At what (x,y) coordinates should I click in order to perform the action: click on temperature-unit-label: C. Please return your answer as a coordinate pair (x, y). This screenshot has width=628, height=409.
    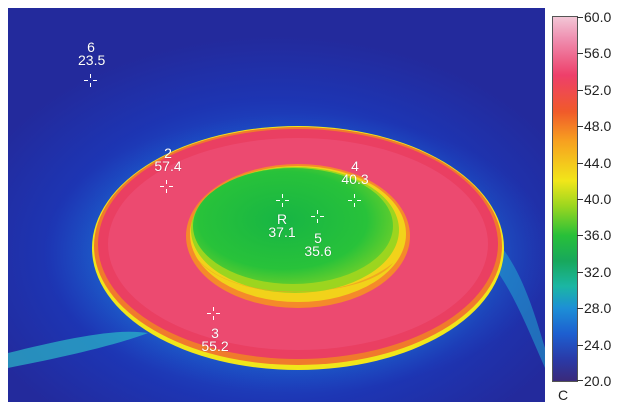
    Looking at the image, I should click on (563, 395).